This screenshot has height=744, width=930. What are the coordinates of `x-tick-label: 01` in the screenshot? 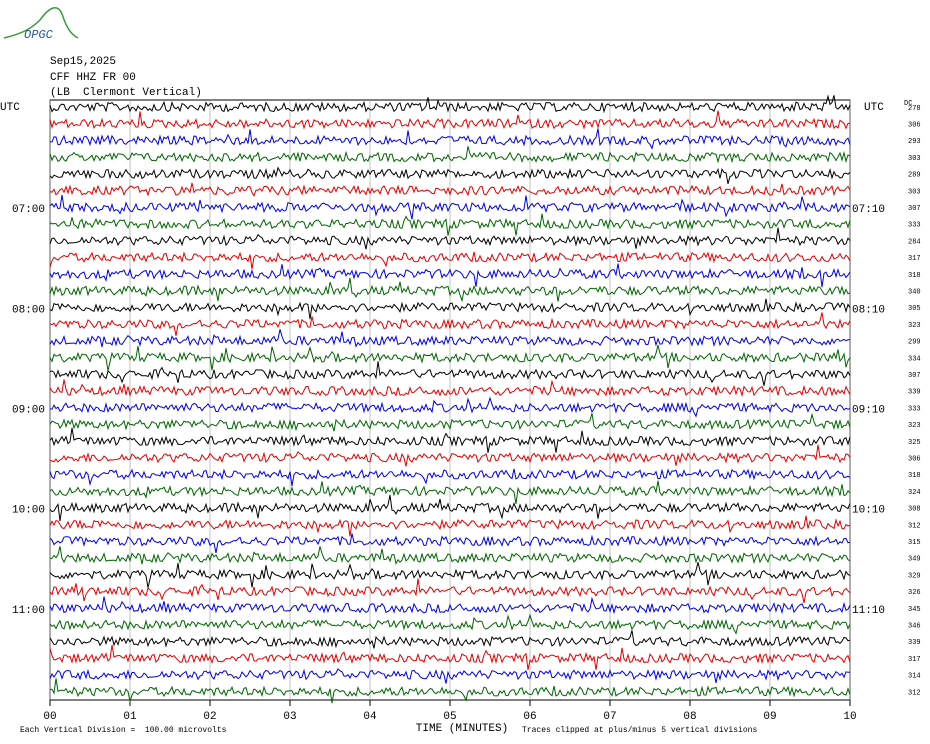 It's located at (130, 717).